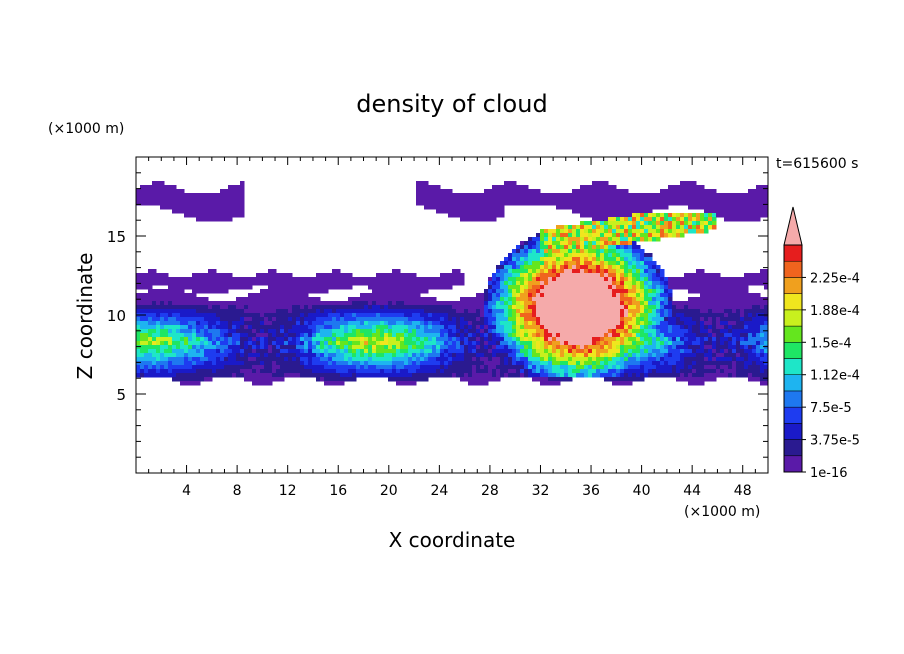 The height and width of the screenshot is (654, 904). What do you see at coordinates (829, 473) in the screenshot?
I see `colorbar-label: 1e-16` at bounding box center [829, 473].